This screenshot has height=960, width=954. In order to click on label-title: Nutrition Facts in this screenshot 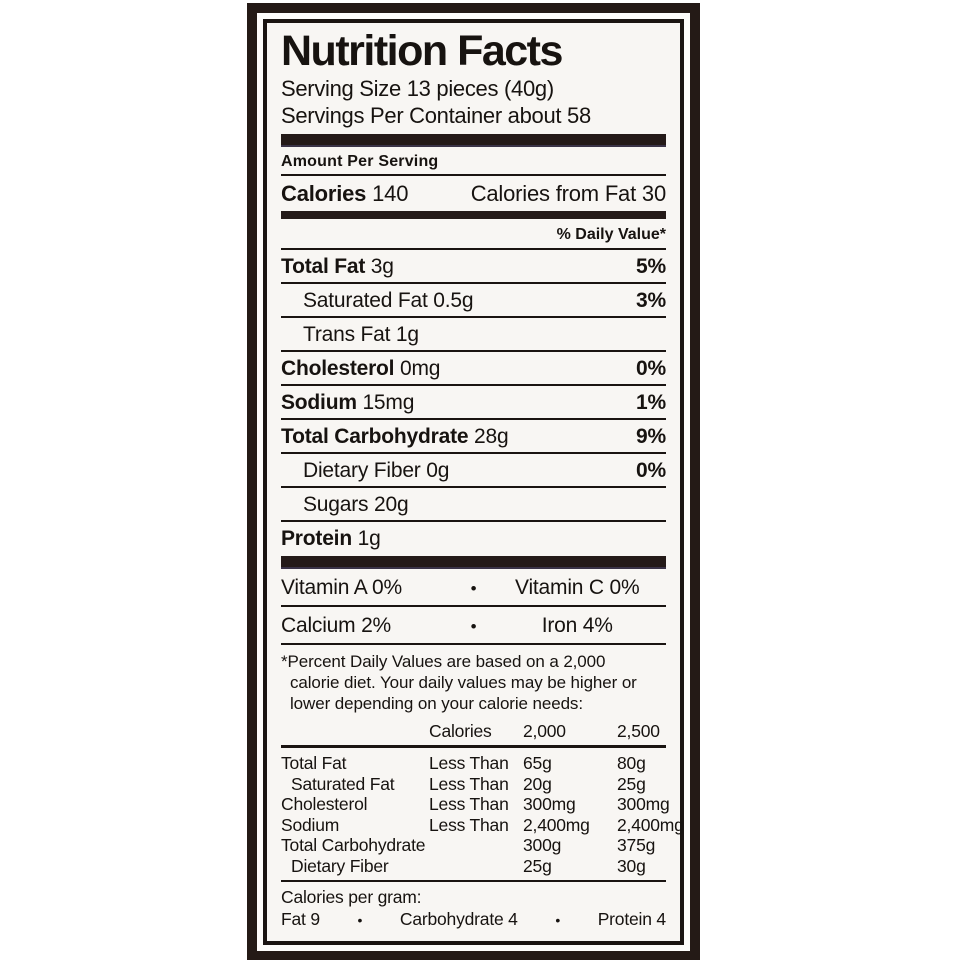, I will do `click(422, 51)`.